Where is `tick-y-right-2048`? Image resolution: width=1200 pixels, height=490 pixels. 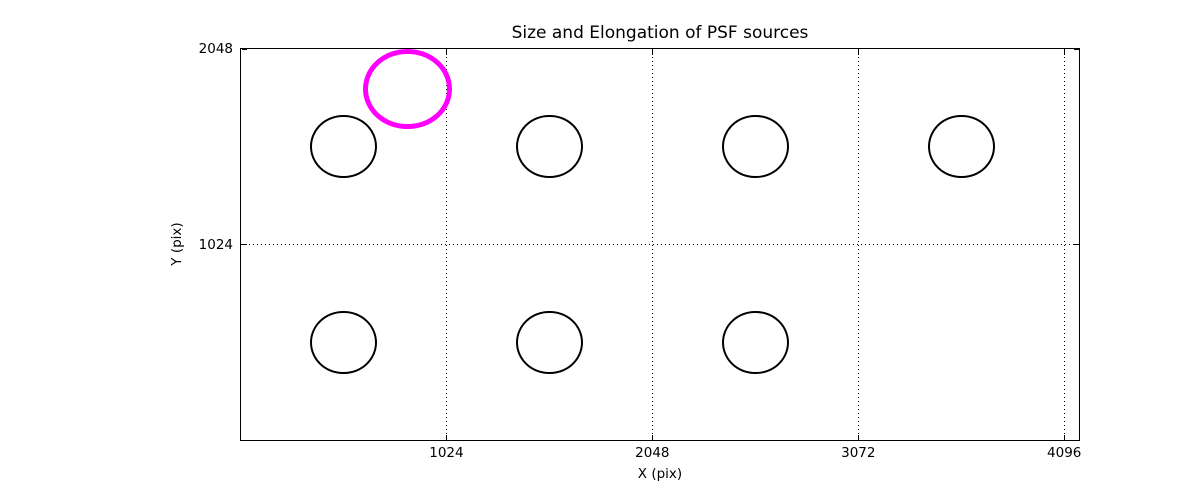 tick-y-right-2048 is located at coordinates (1076, 49).